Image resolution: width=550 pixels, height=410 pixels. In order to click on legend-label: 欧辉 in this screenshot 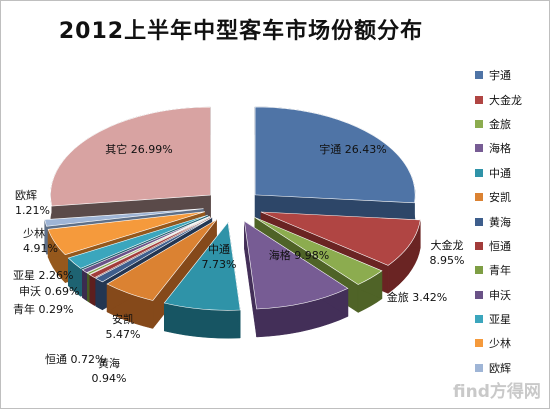, I will do `click(500, 368)`.